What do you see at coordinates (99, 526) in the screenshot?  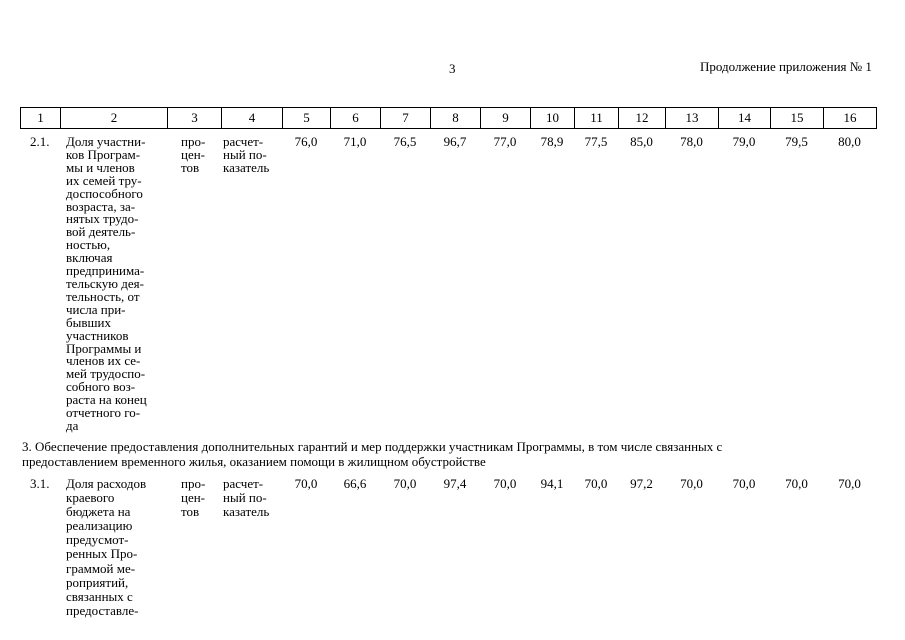 I see `text-line: реализацию` at bounding box center [99, 526].